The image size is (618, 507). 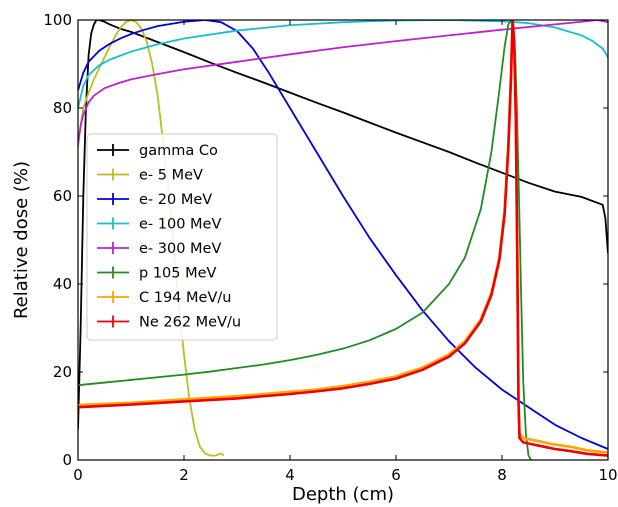 I want to click on legend-box, so click(x=182, y=237).